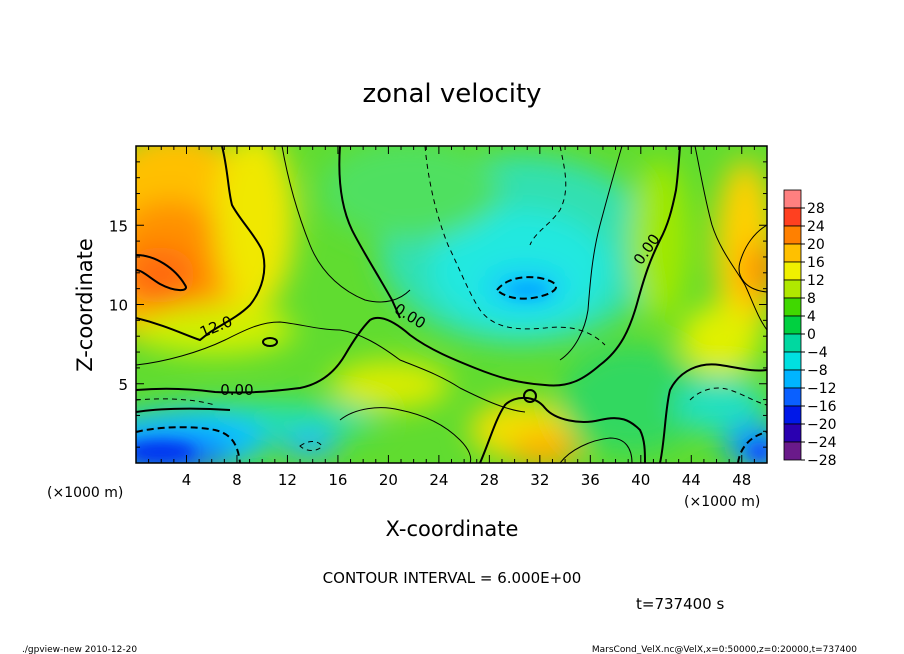 The height and width of the screenshot is (654, 904). What do you see at coordinates (118, 226) in the screenshot?
I see `y-tick-label: 15` at bounding box center [118, 226].